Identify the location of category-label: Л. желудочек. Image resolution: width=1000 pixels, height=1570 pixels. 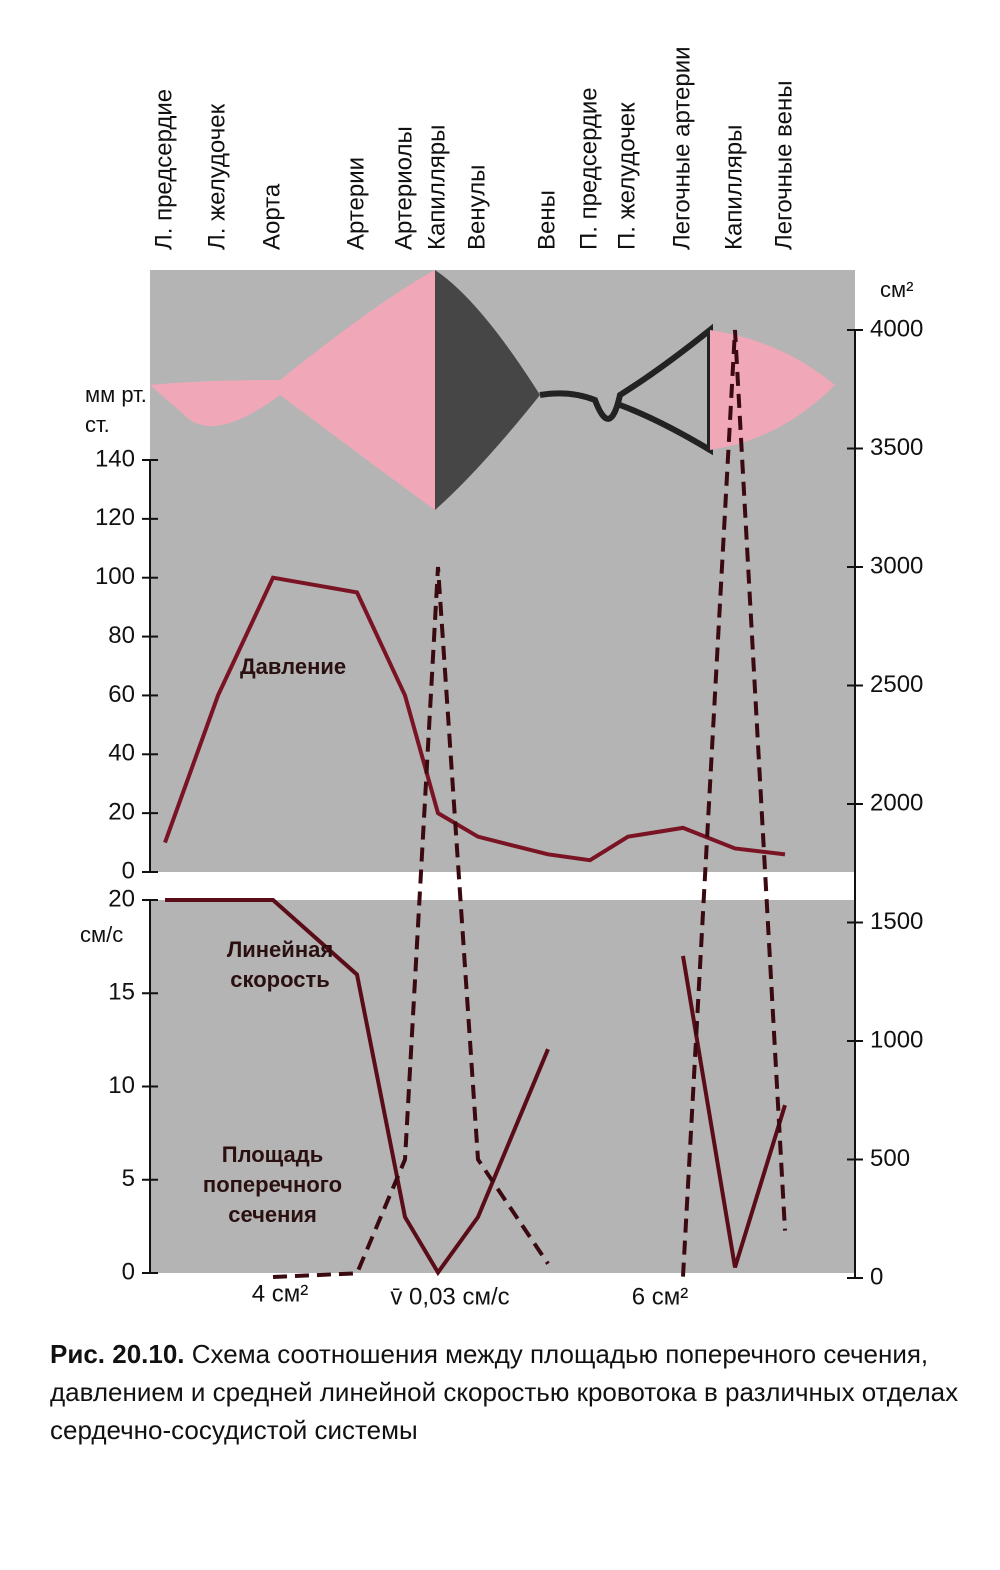
(216, 176).